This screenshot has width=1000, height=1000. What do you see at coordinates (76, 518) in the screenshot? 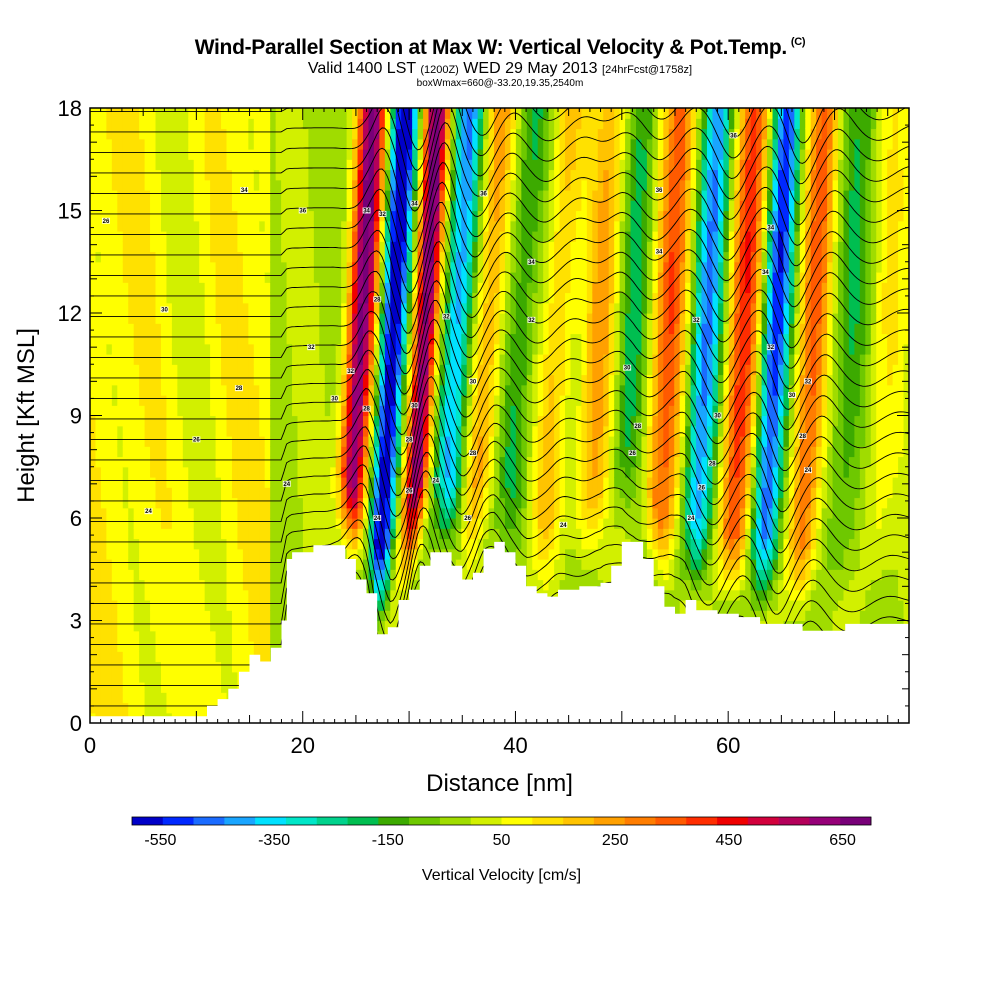
I see `y-tick-label: 6` at bounding box center [76, 518].